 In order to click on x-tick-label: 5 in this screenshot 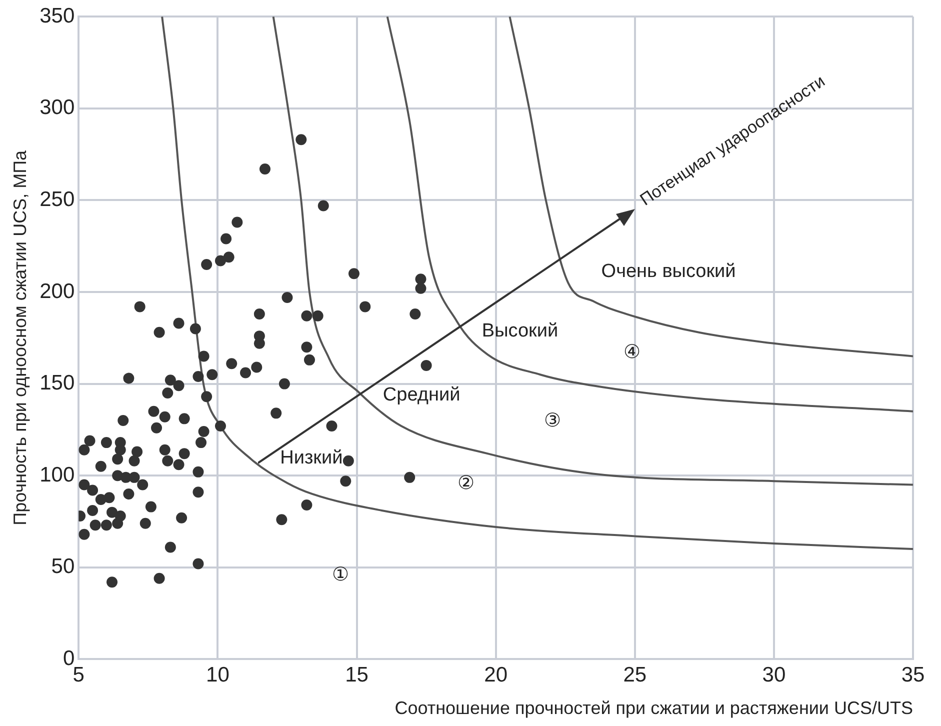, I will do `click(78, 675)`.